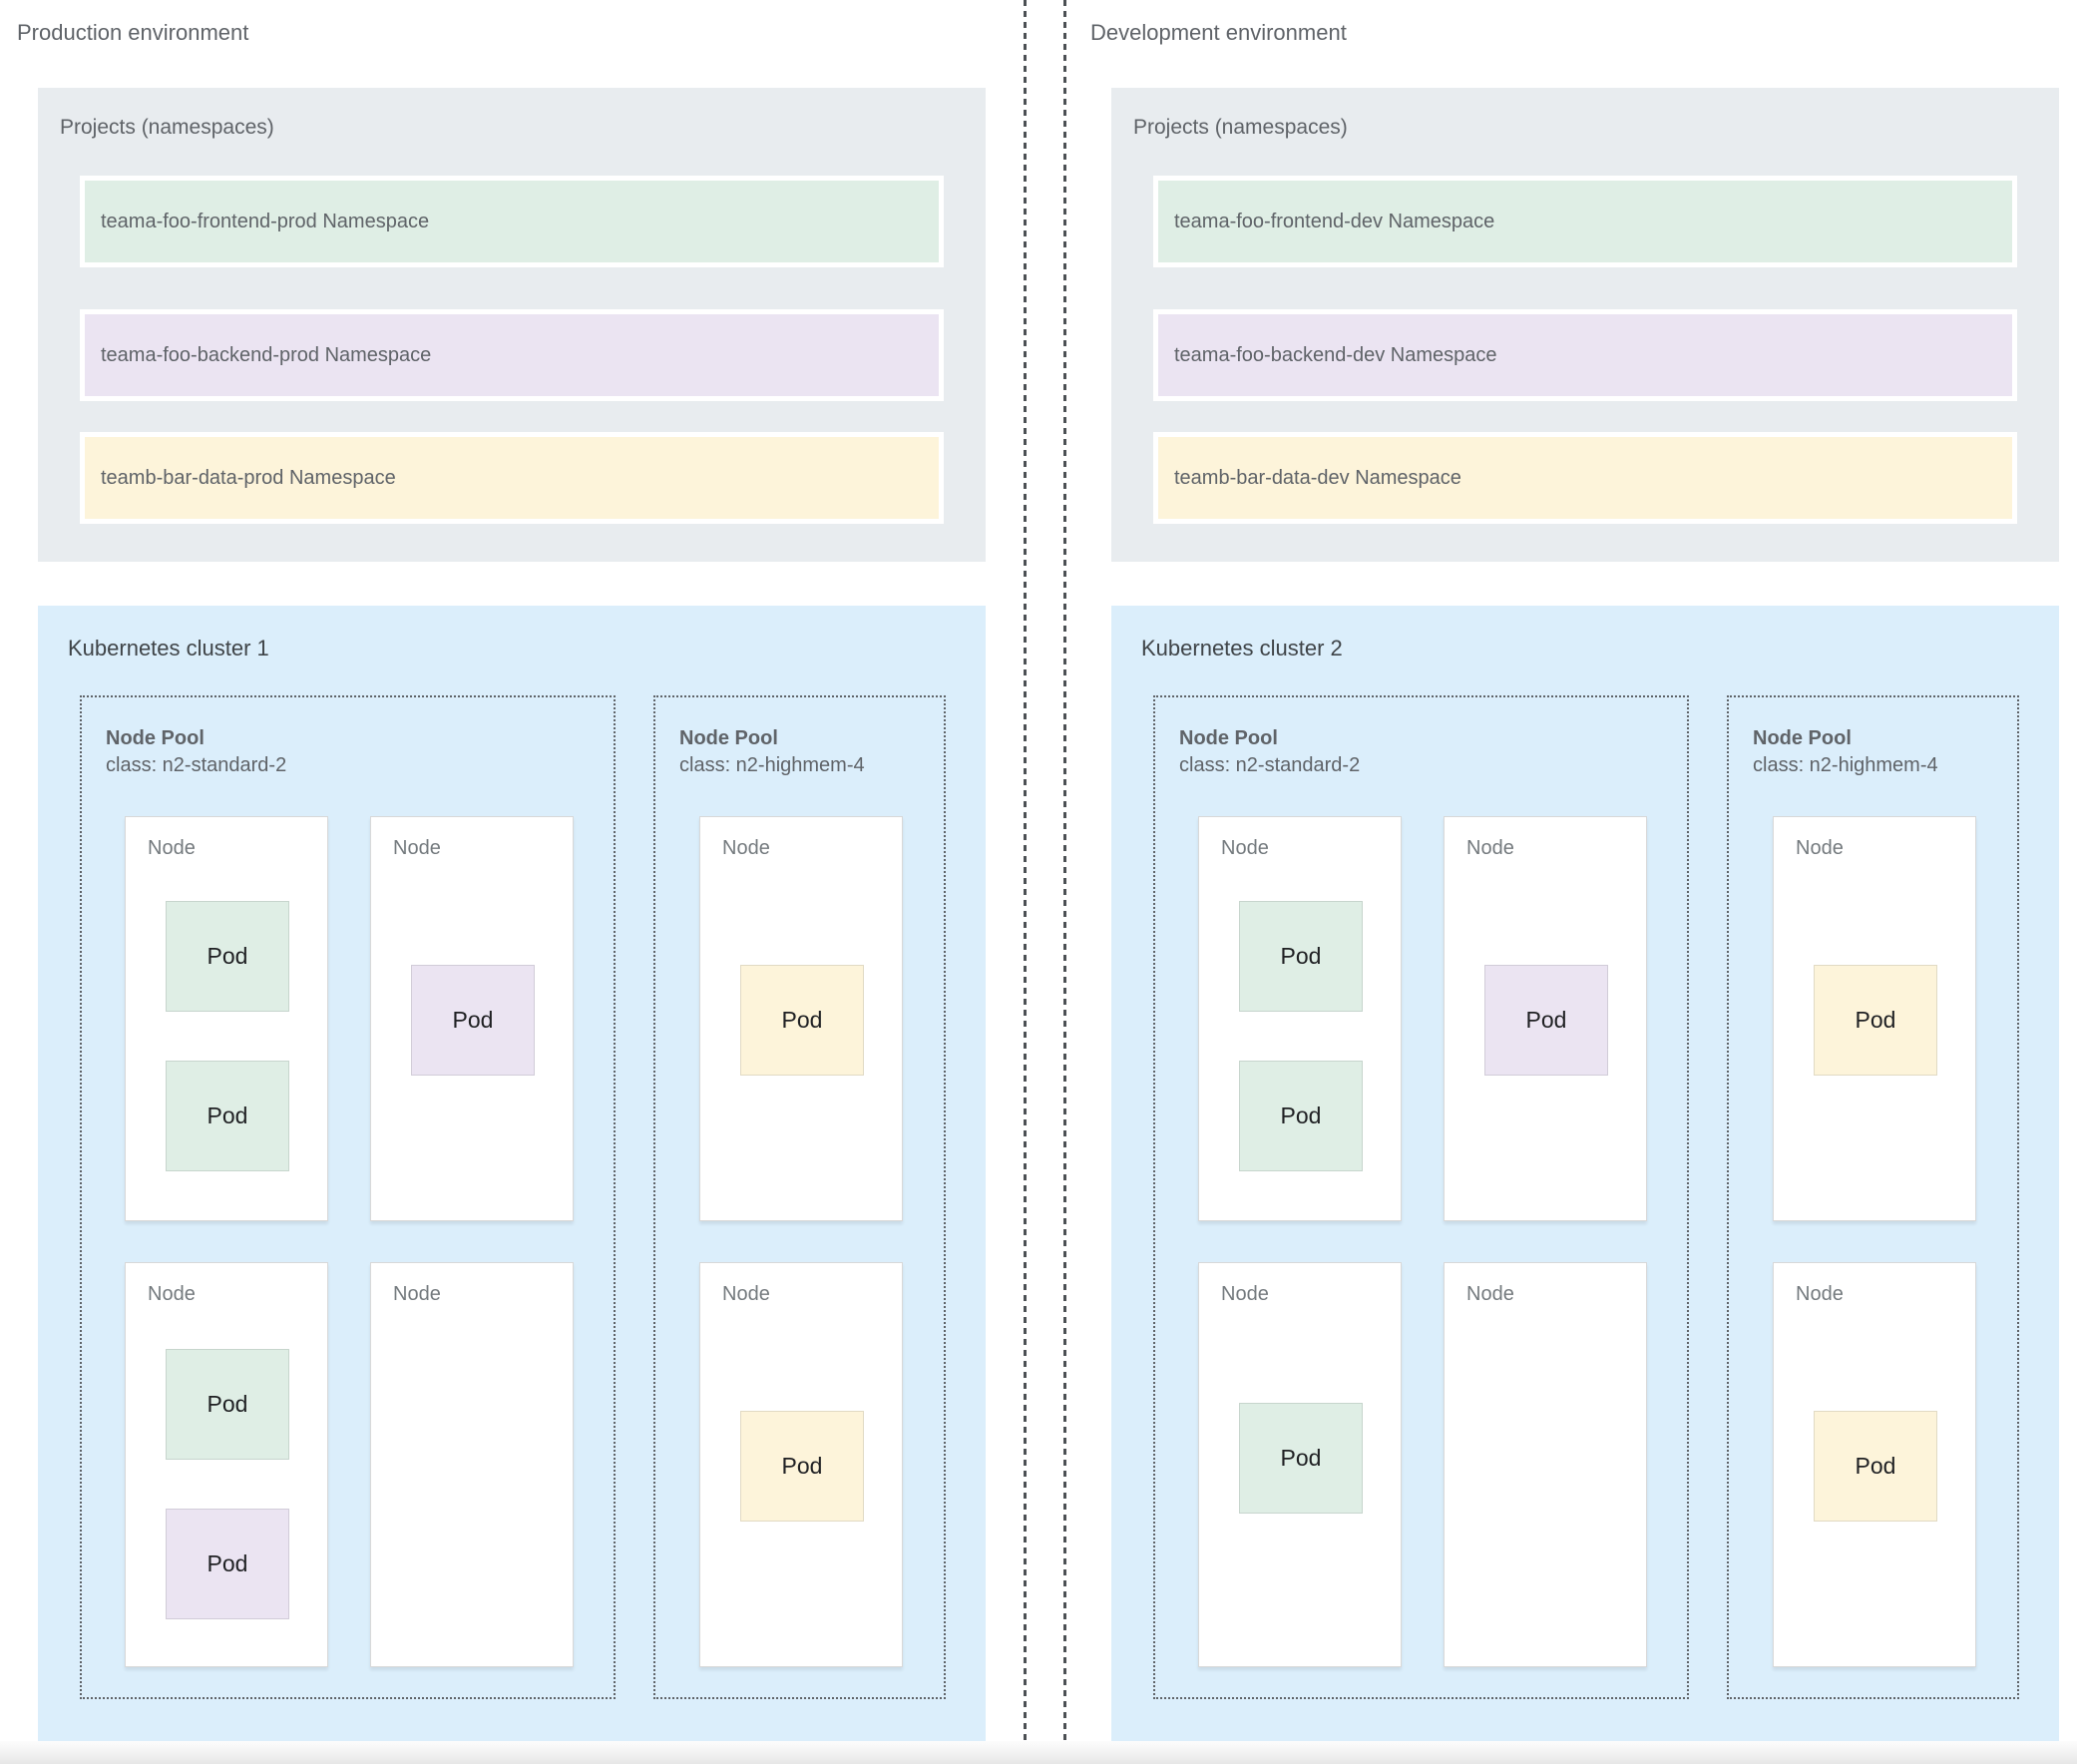 This screenshot has width=2077, height=1764. Describe the element at coordinates (169, 648) in the screenshot. I see `cluster-title: Kubernetes cluster 1` at that location.